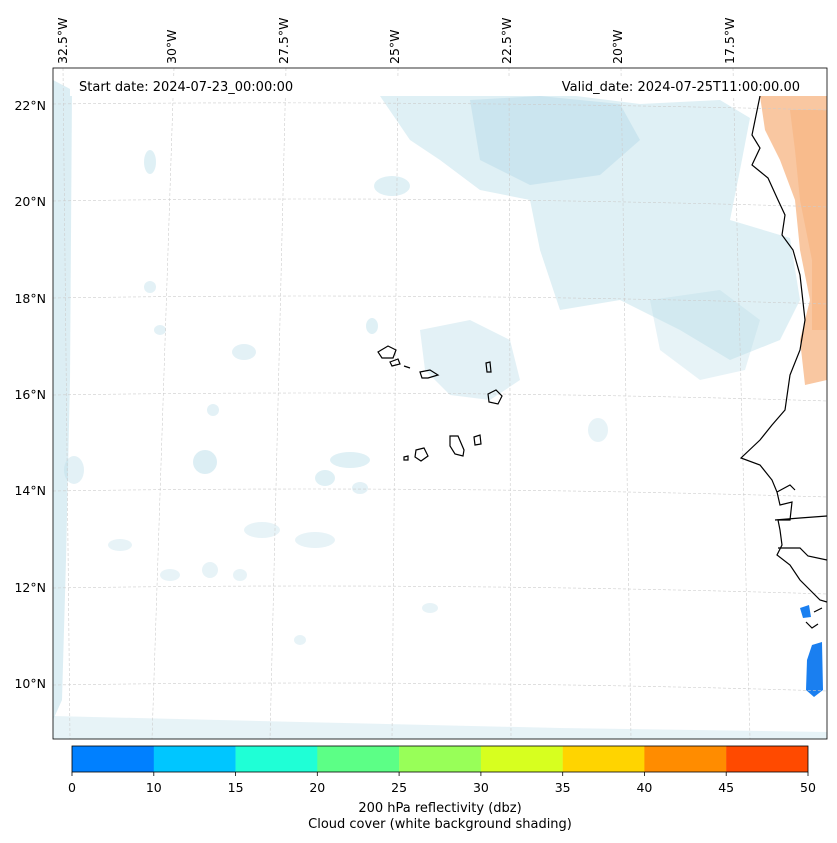  I want to click on lat-label-20n: 20°N, so click(30, 201).